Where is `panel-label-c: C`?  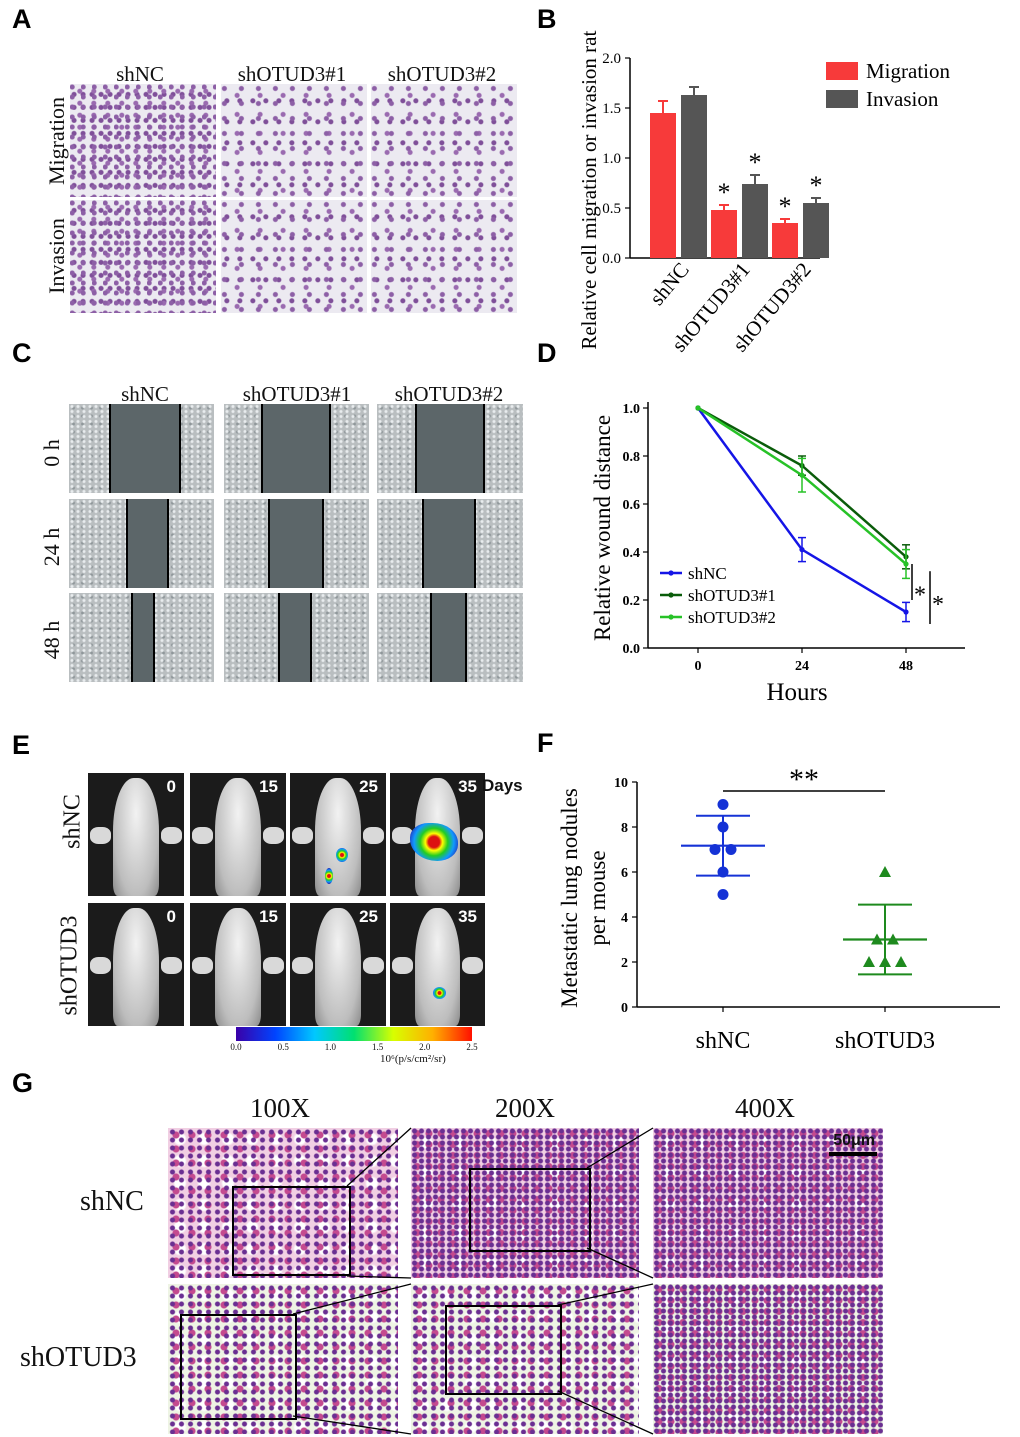 panel-label-c: C is located at coordinates (22, 353).